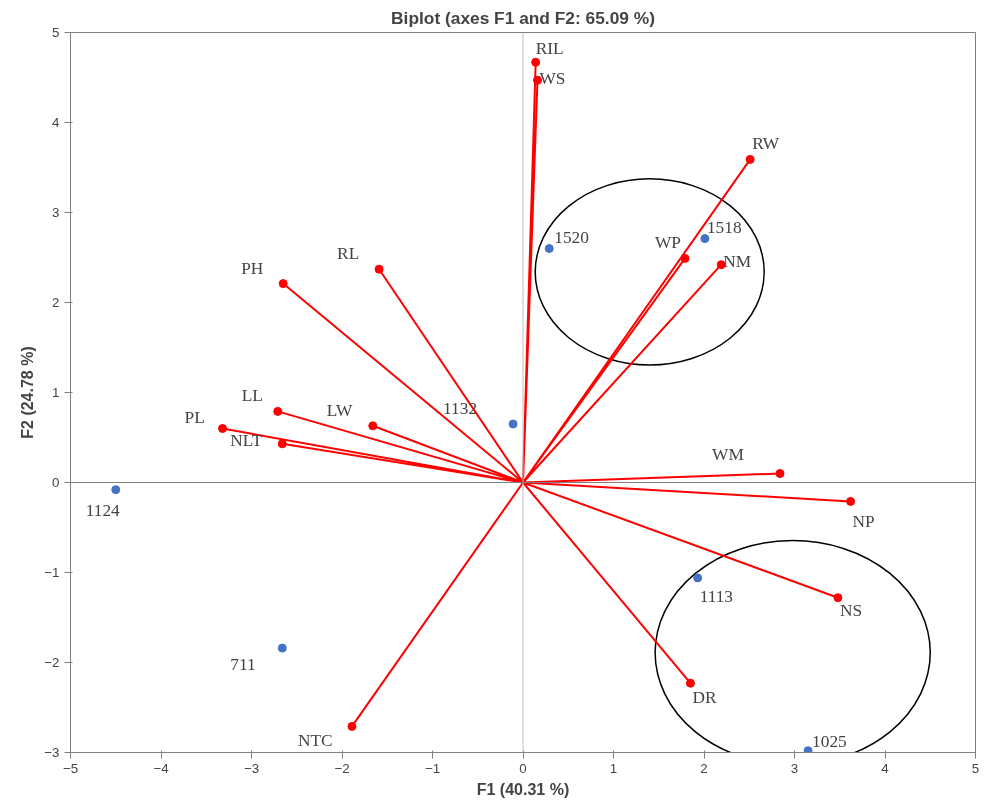  Describe the element at coordinates (571, 237) in the screenshot. I see `annotation: 1520` at that location.